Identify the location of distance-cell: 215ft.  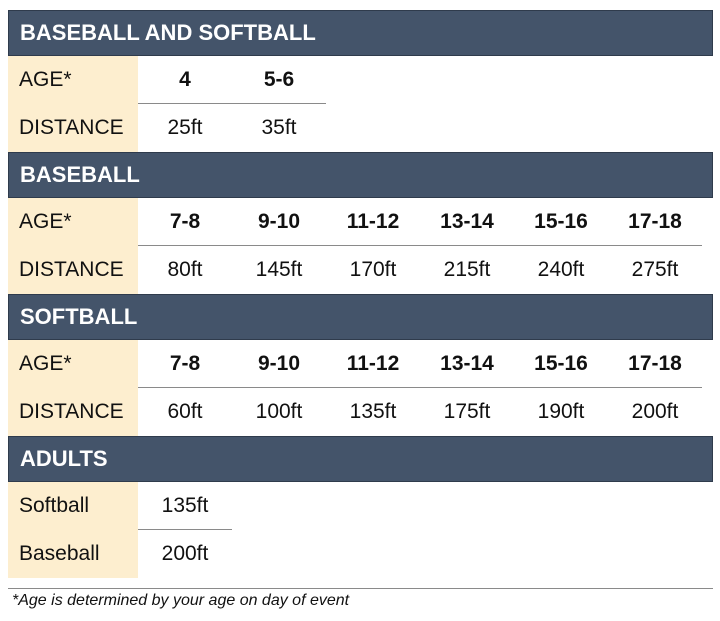
(467, 269).